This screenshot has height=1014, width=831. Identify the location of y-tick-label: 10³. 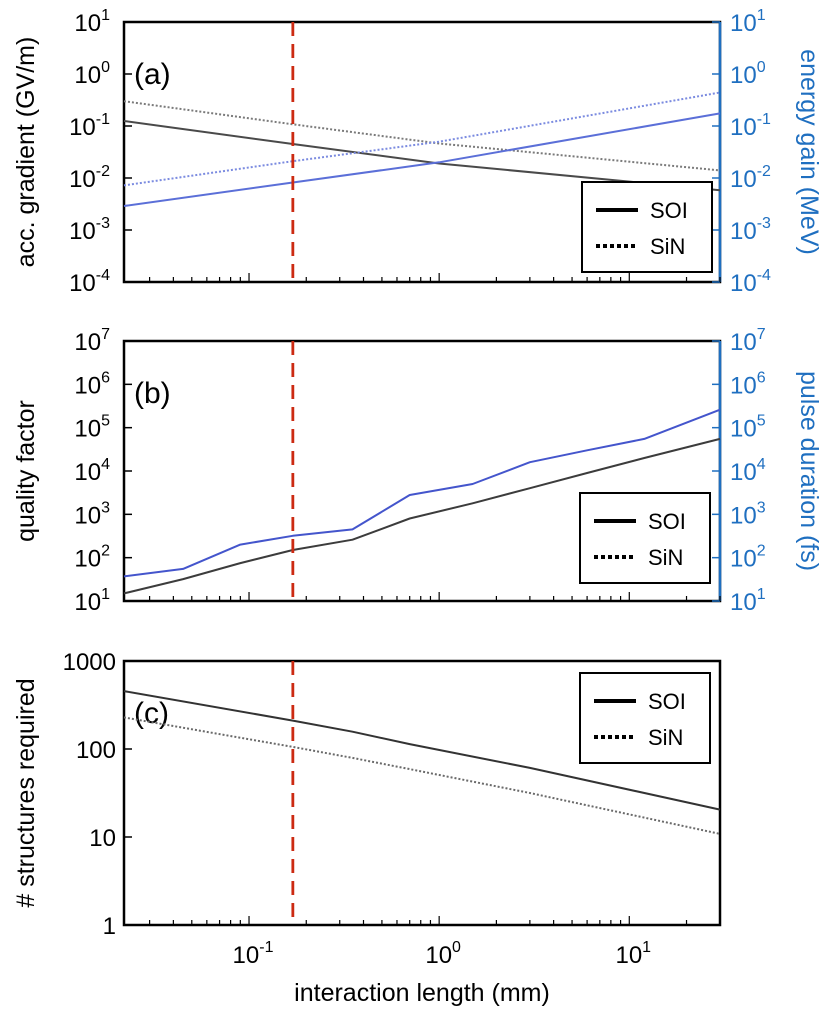
(92, 514).